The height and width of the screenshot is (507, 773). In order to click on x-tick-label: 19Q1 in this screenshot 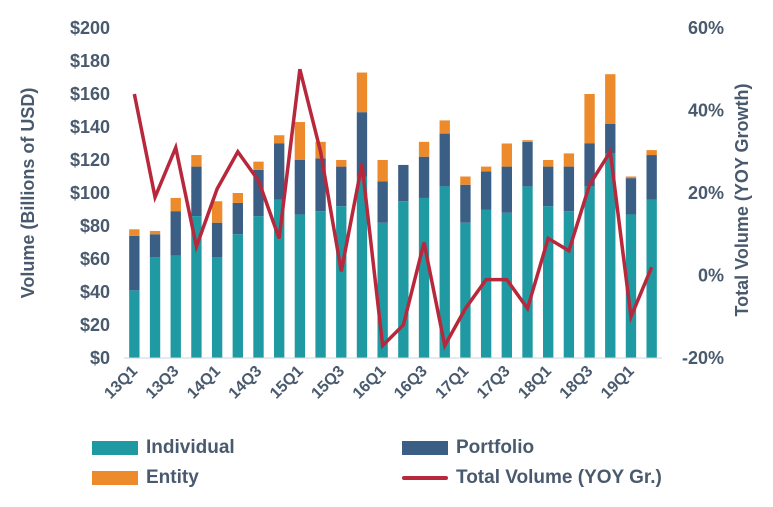, I will do `click(618, 383)`.